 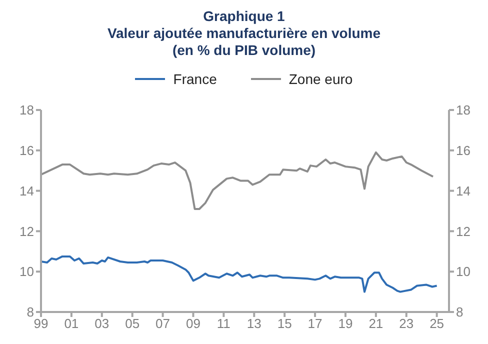 What do you see at coordinates (223, 324) in the screenshot?
I see `x-tick-label: 11` at bounding box center [223, 324].